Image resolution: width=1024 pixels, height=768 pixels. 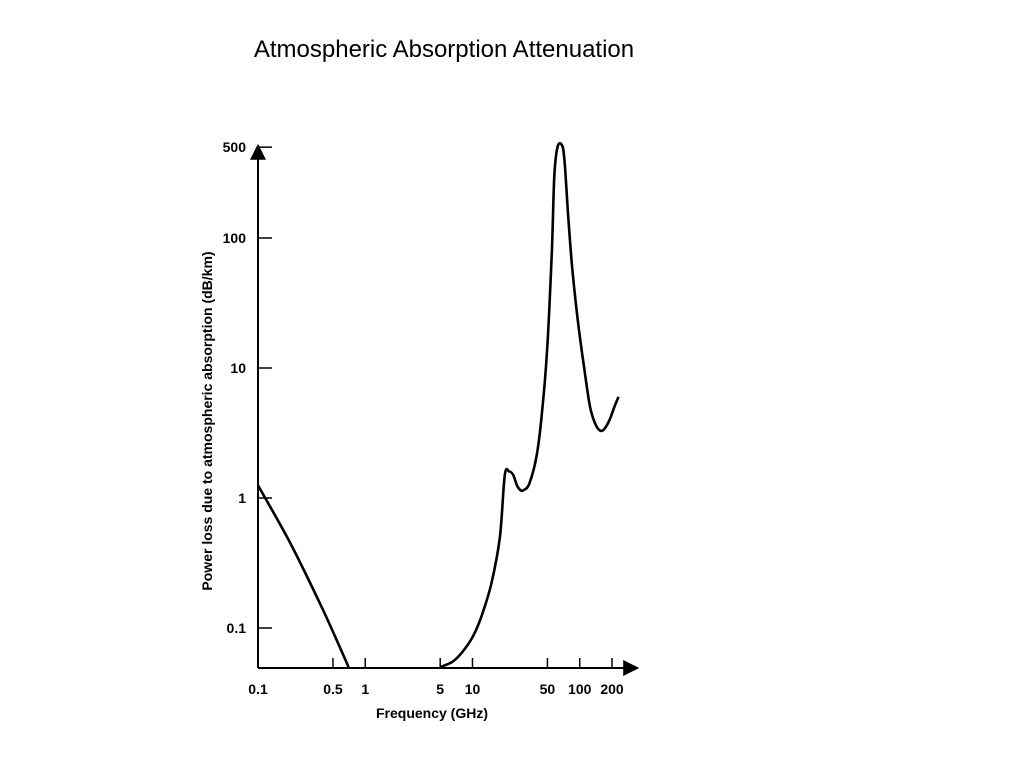 What do you see at coordinates (333, 689) in the screenshot?
I see `x-tick-label: 0.5` at bounding box center [333, 689].